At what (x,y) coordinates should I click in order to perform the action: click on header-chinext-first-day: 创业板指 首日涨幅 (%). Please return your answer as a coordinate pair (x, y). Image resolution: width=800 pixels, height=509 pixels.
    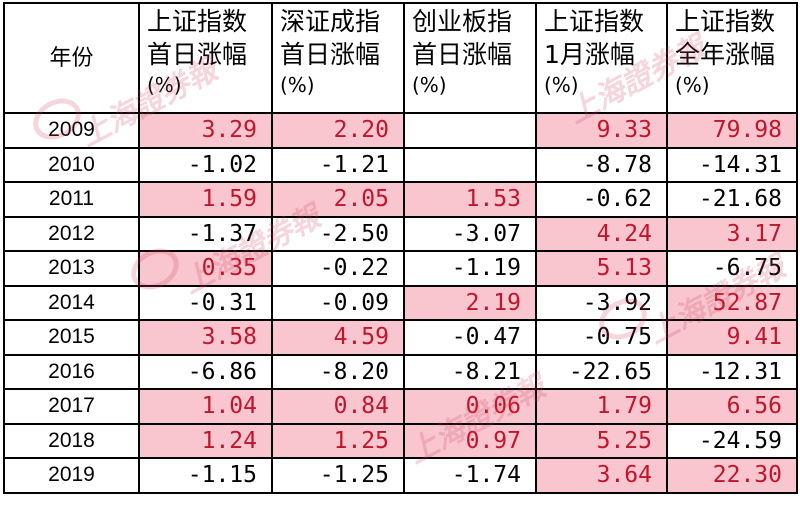
    Looking at the image, I should click on (470, 58).